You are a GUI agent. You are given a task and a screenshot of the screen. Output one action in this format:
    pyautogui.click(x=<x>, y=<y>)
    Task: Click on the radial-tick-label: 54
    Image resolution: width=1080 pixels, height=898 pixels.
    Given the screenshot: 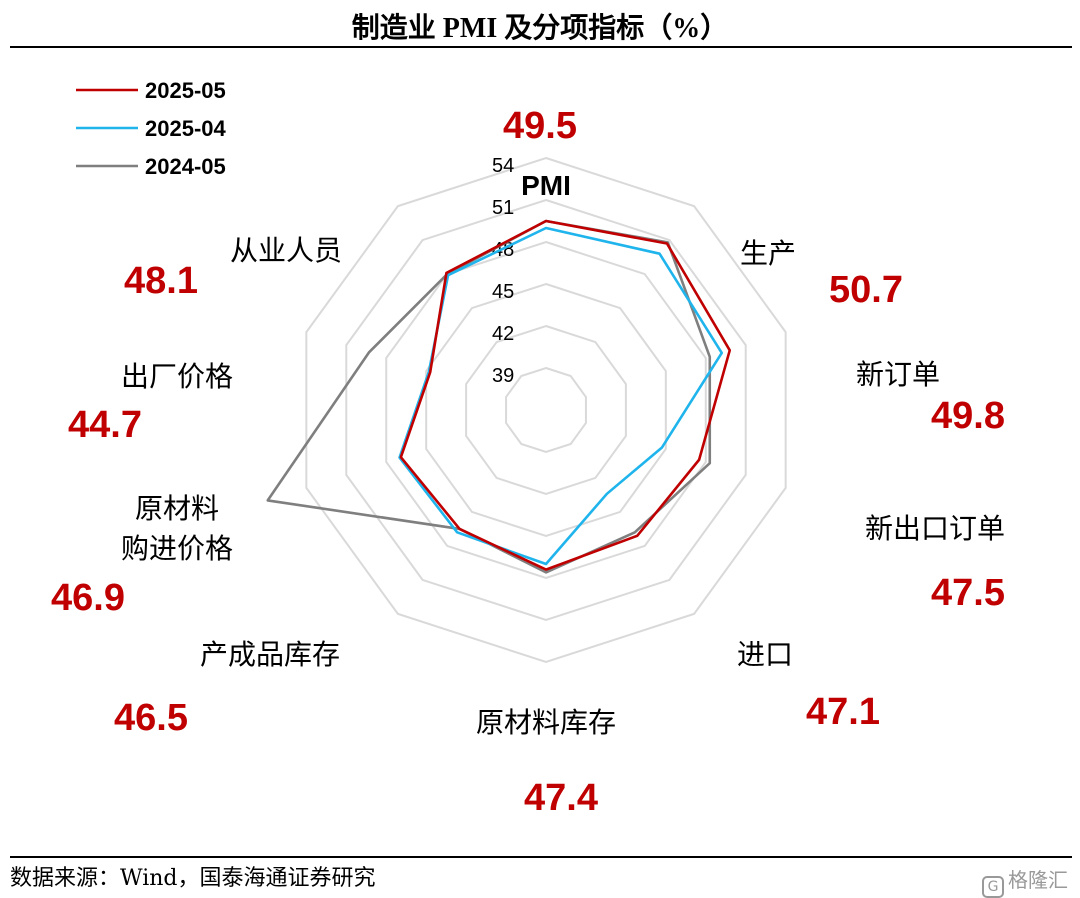 What is the action you would take?
    pyautogui.click(x=503, y=166)
    